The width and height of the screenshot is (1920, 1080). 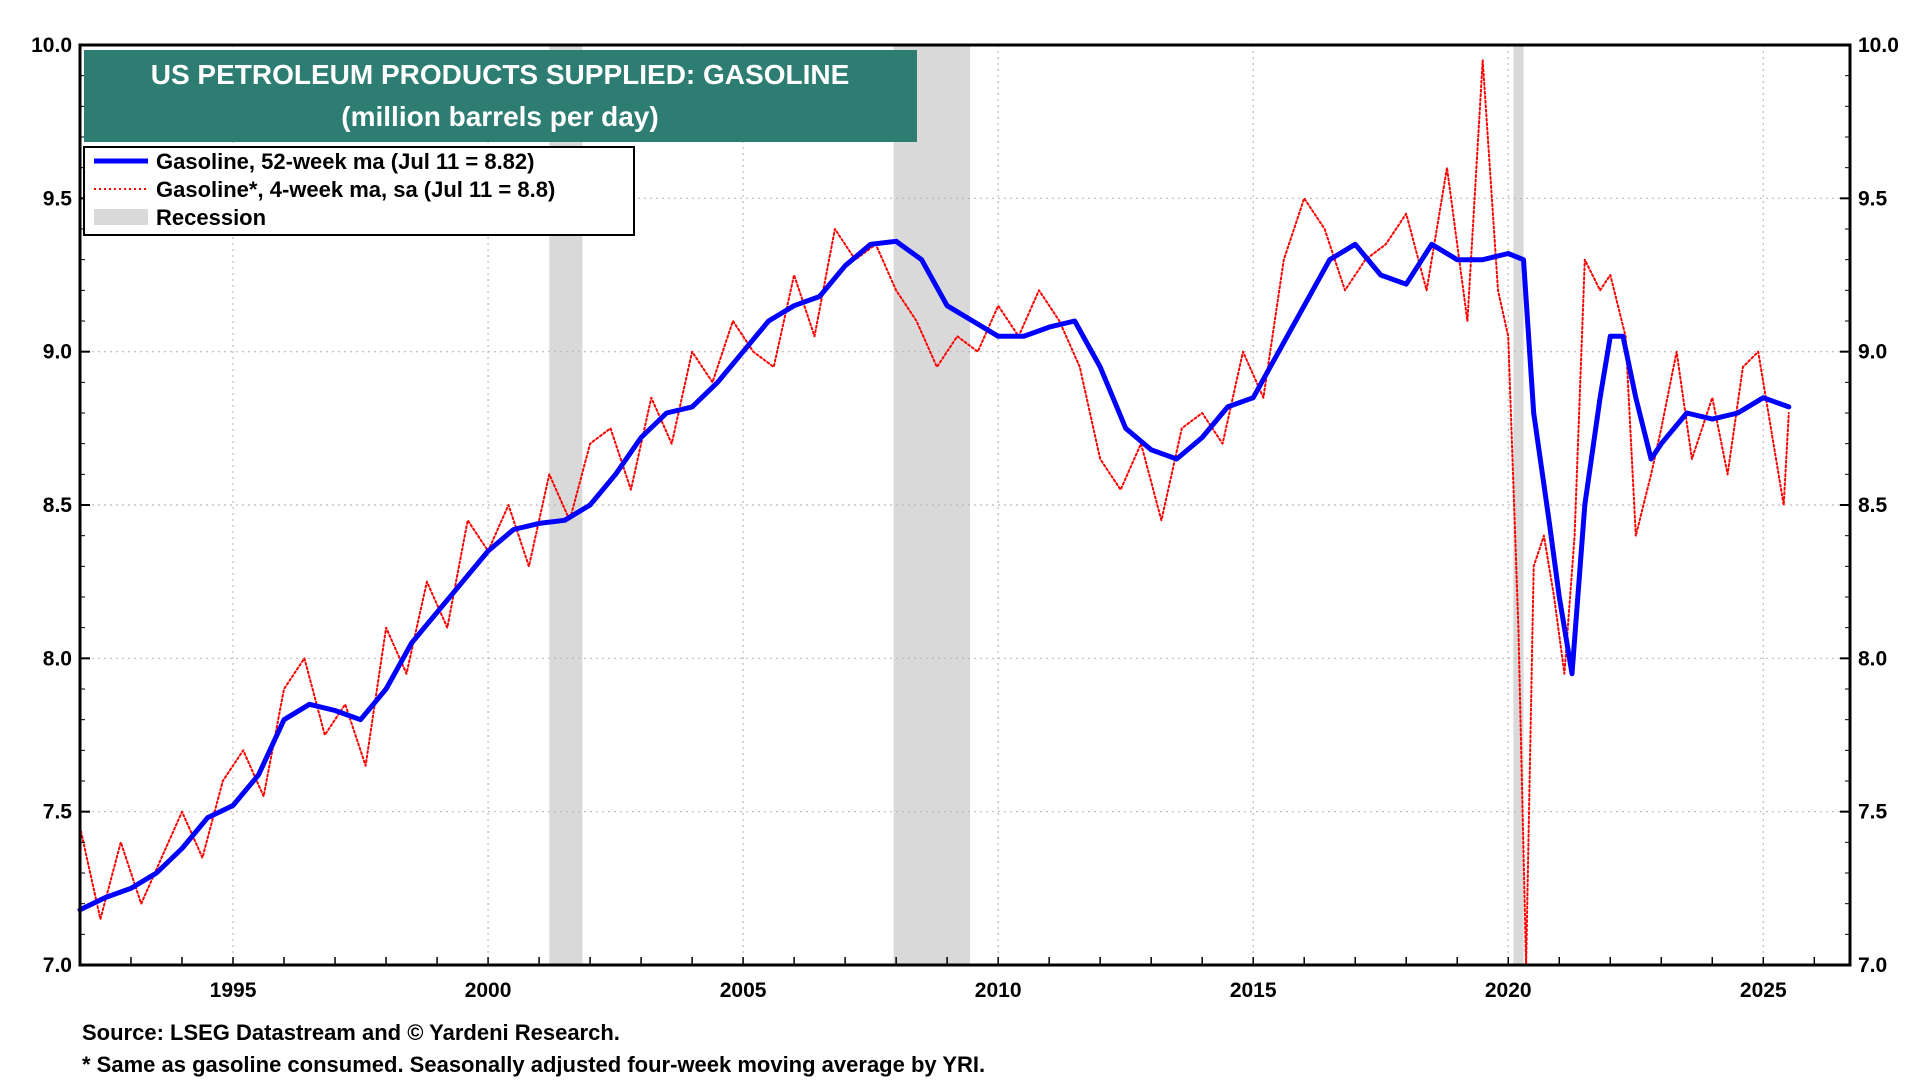 I want to click on legend-swatch-recession, so click(x=121, y=217).